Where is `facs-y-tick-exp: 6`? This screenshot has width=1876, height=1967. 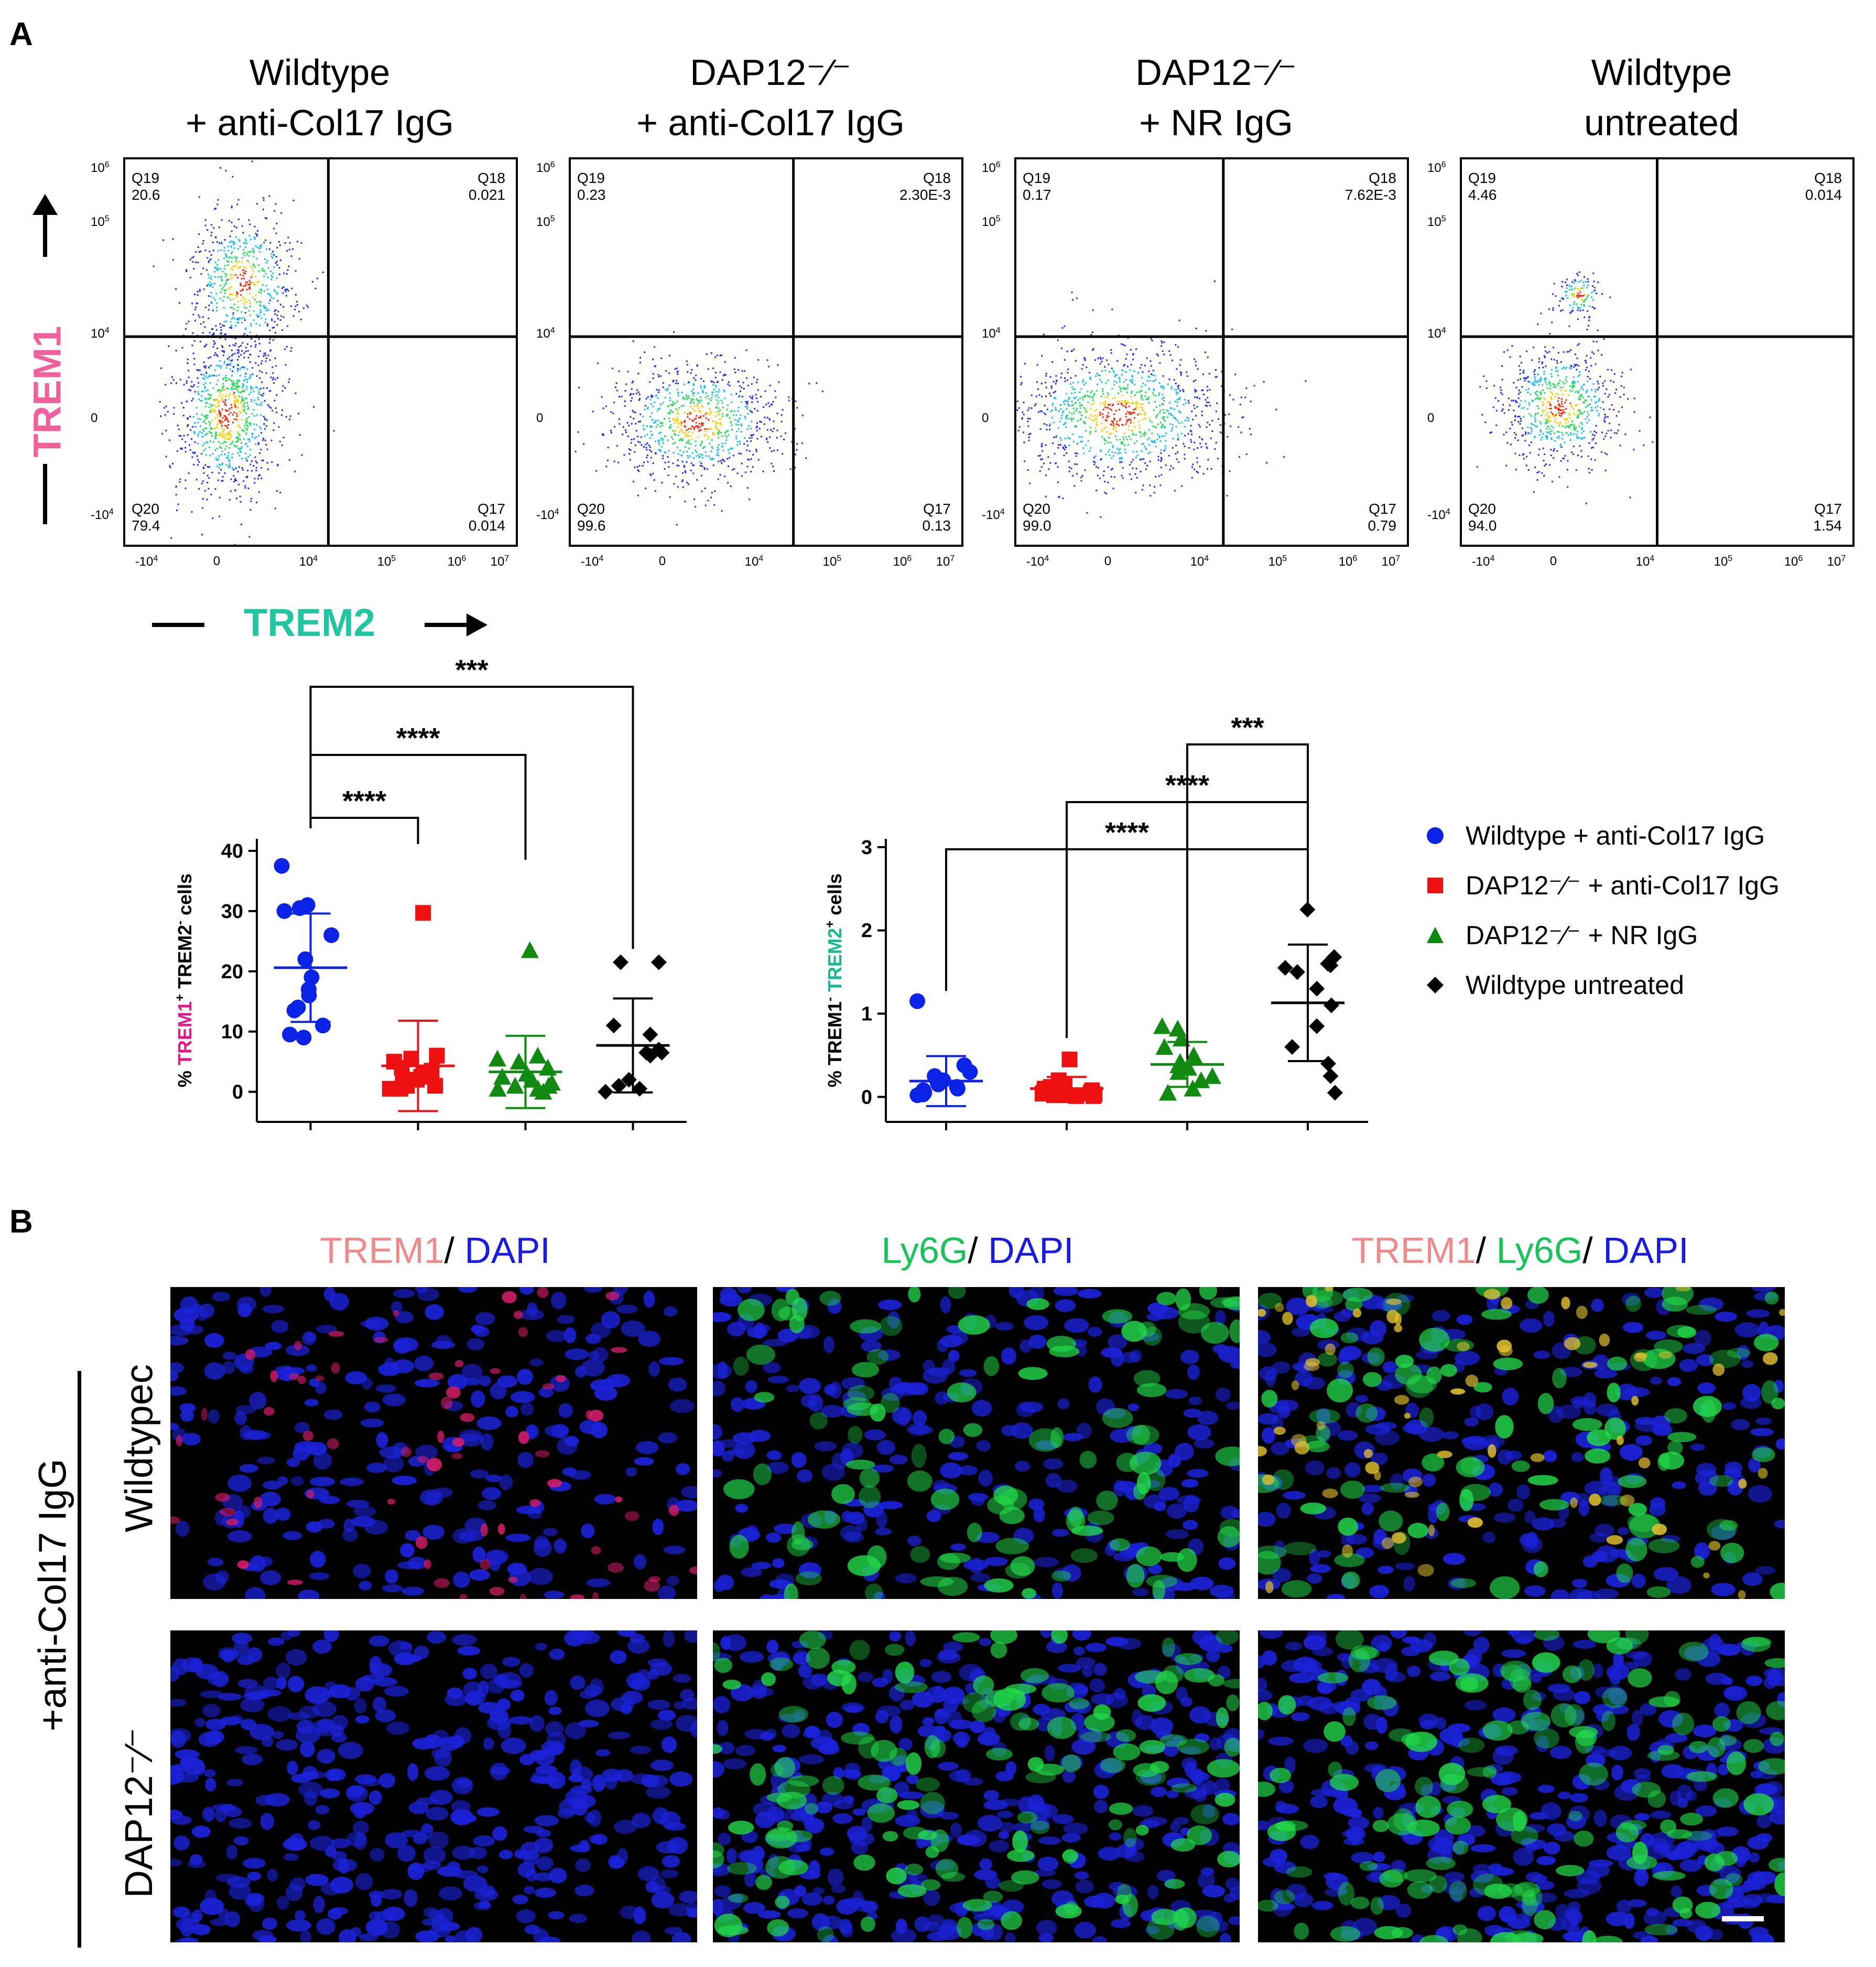 facs-y-tick-exp: 6 is located at coordinates (998, 165).